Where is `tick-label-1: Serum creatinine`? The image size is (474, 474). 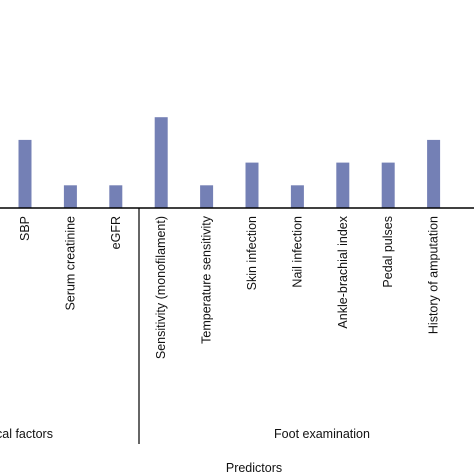 tick-label-1: Serum creatinine is located at coordinates (70, 263).